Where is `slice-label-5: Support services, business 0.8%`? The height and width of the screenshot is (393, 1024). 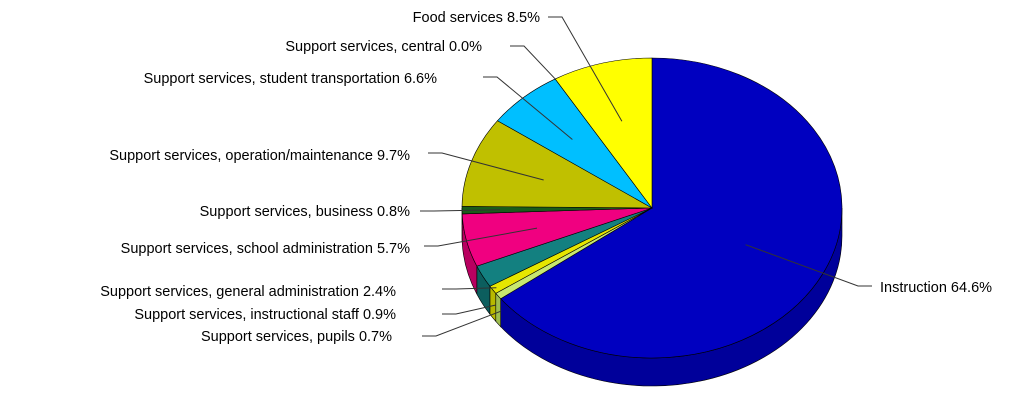 slice-label-5: Support services, business 0.8% is located at coordinates (305, 212).